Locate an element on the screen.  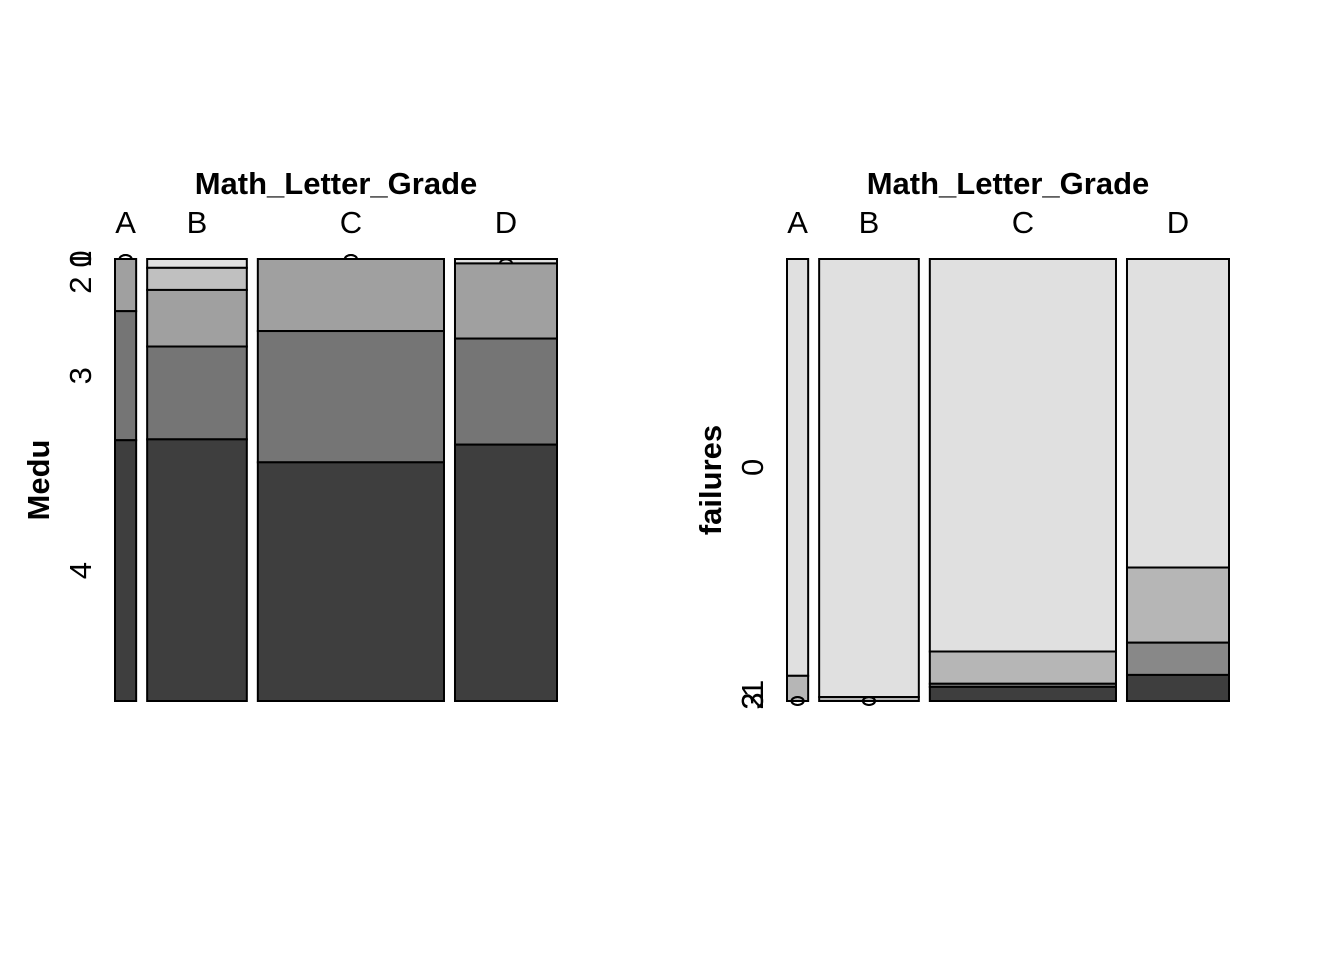
y-tick-labels: 01 2 3 4 is located at coordinates (80, 414).